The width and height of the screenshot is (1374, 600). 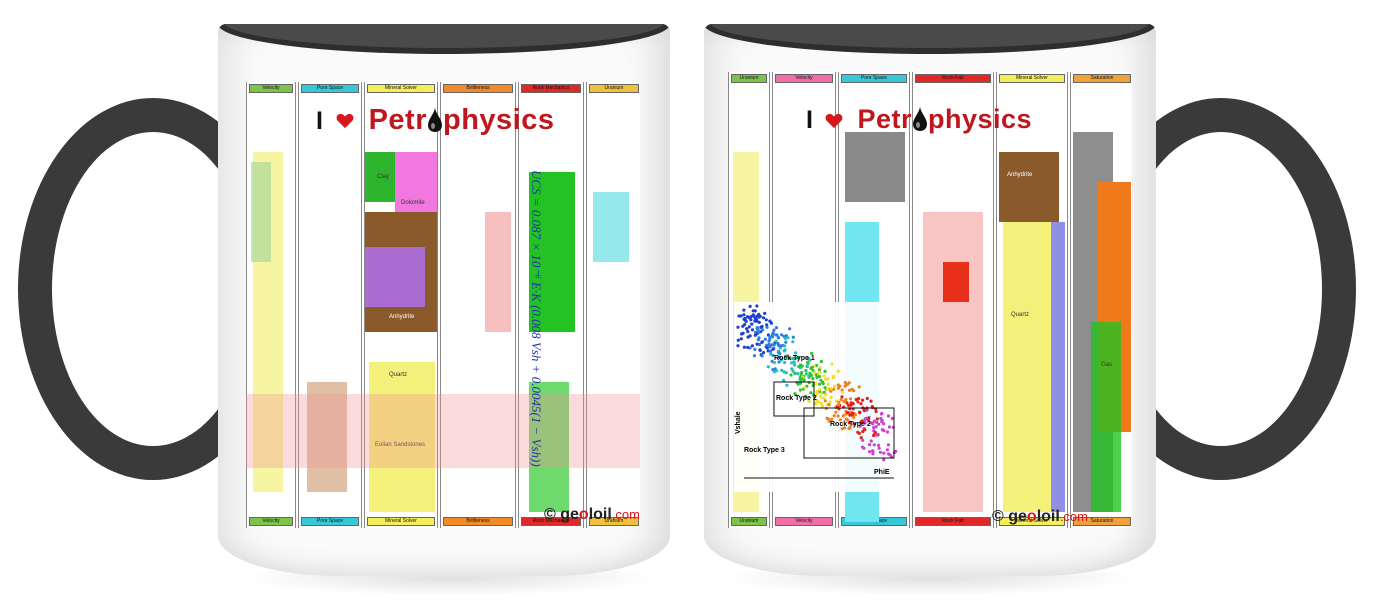 I want to click on left-track-1-header: Velocity, so click(x=271, y=88).